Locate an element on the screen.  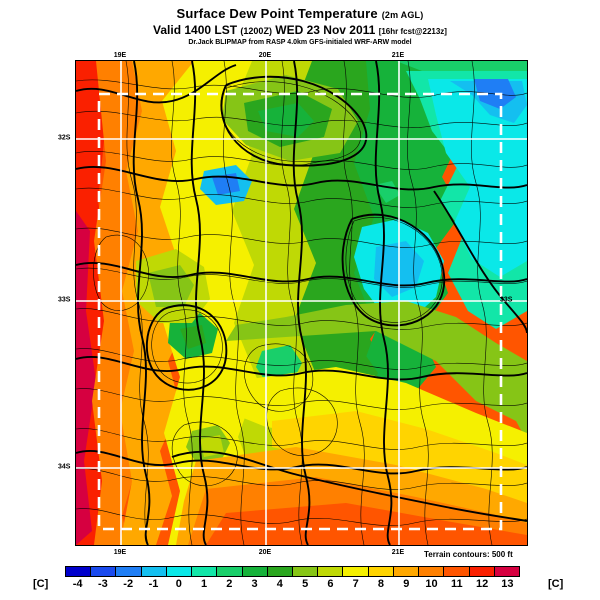
valid-utc-time: (1200Z) is located at coordinates (256, 31).